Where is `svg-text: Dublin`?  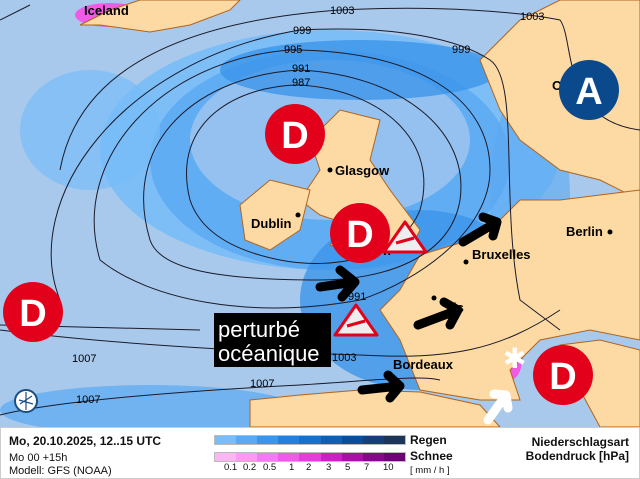 svg-text: Dublin is located at coordinates (271, 223).